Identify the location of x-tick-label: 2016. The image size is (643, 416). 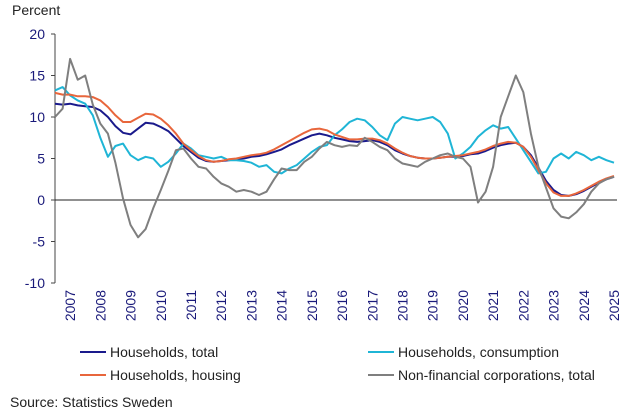
(342, 305).